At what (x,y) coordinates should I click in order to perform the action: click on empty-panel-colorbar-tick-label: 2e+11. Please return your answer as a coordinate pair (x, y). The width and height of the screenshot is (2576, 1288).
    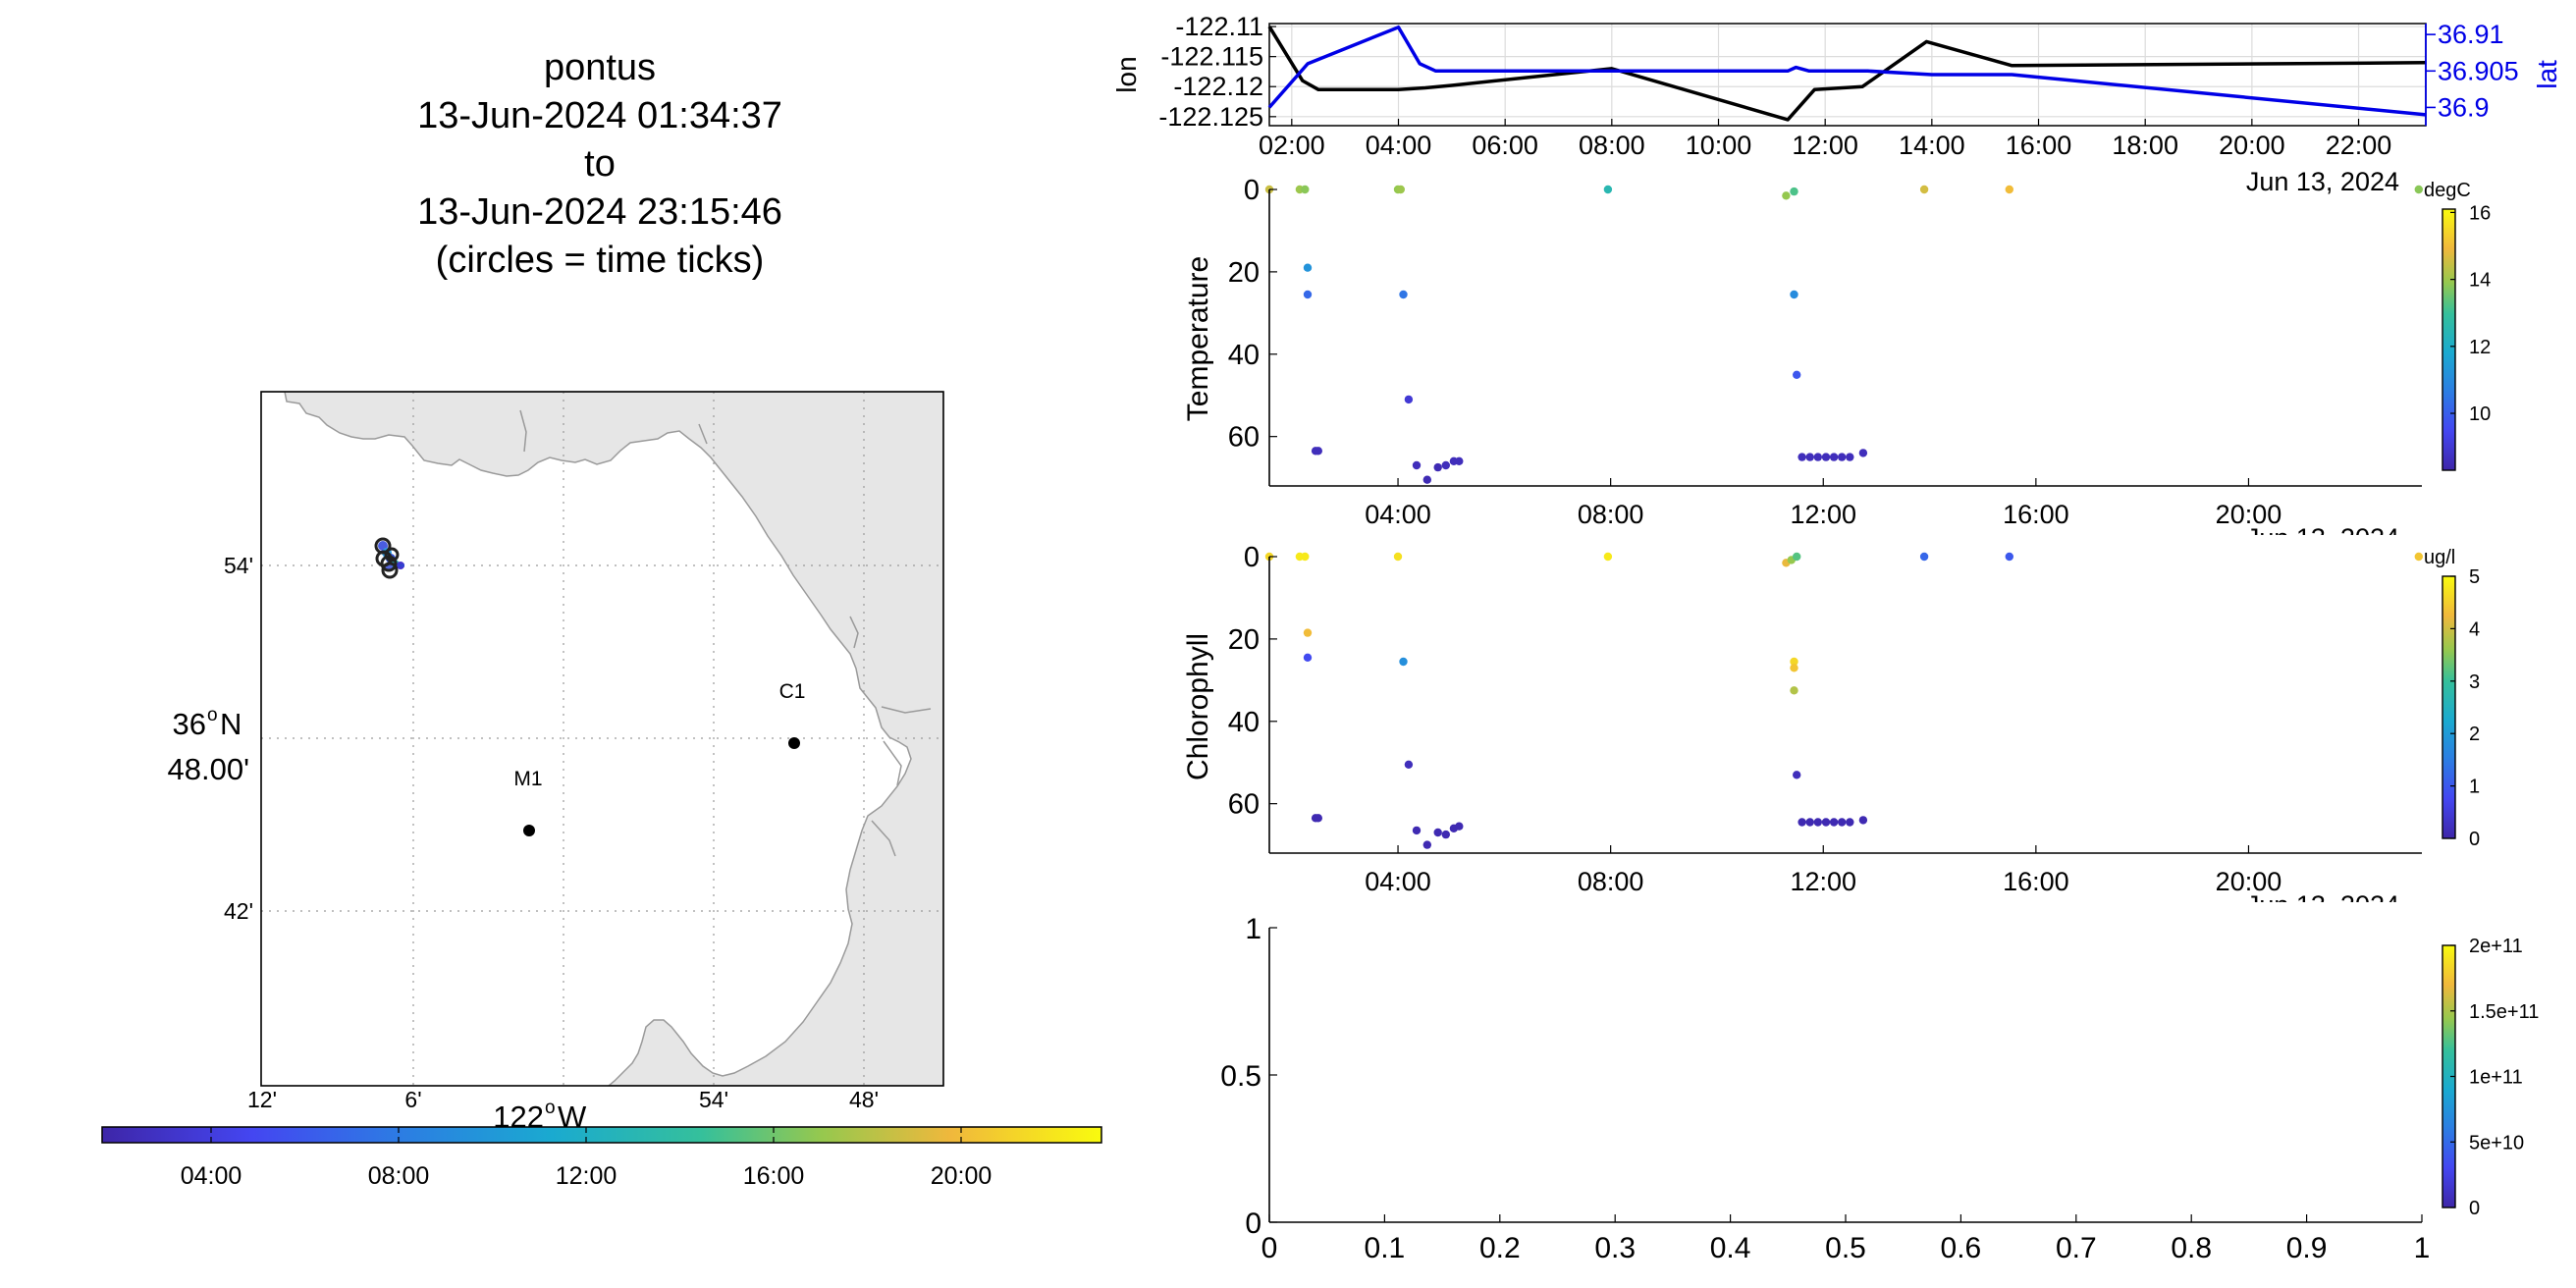
    Looking at the image, I should click on (2496, 946).